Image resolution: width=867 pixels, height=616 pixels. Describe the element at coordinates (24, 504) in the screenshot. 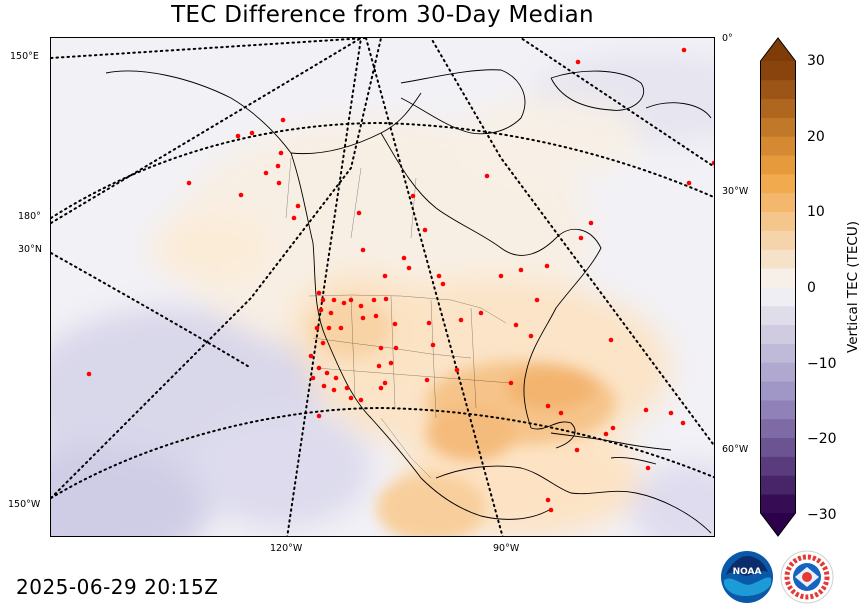

I see `lon-label-150w: 150°W` at that location.